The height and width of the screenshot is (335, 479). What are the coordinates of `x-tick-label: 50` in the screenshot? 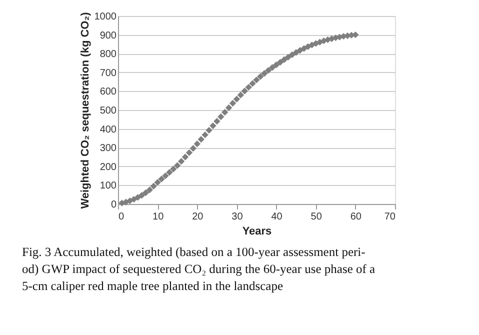 It's located at (316, 217).